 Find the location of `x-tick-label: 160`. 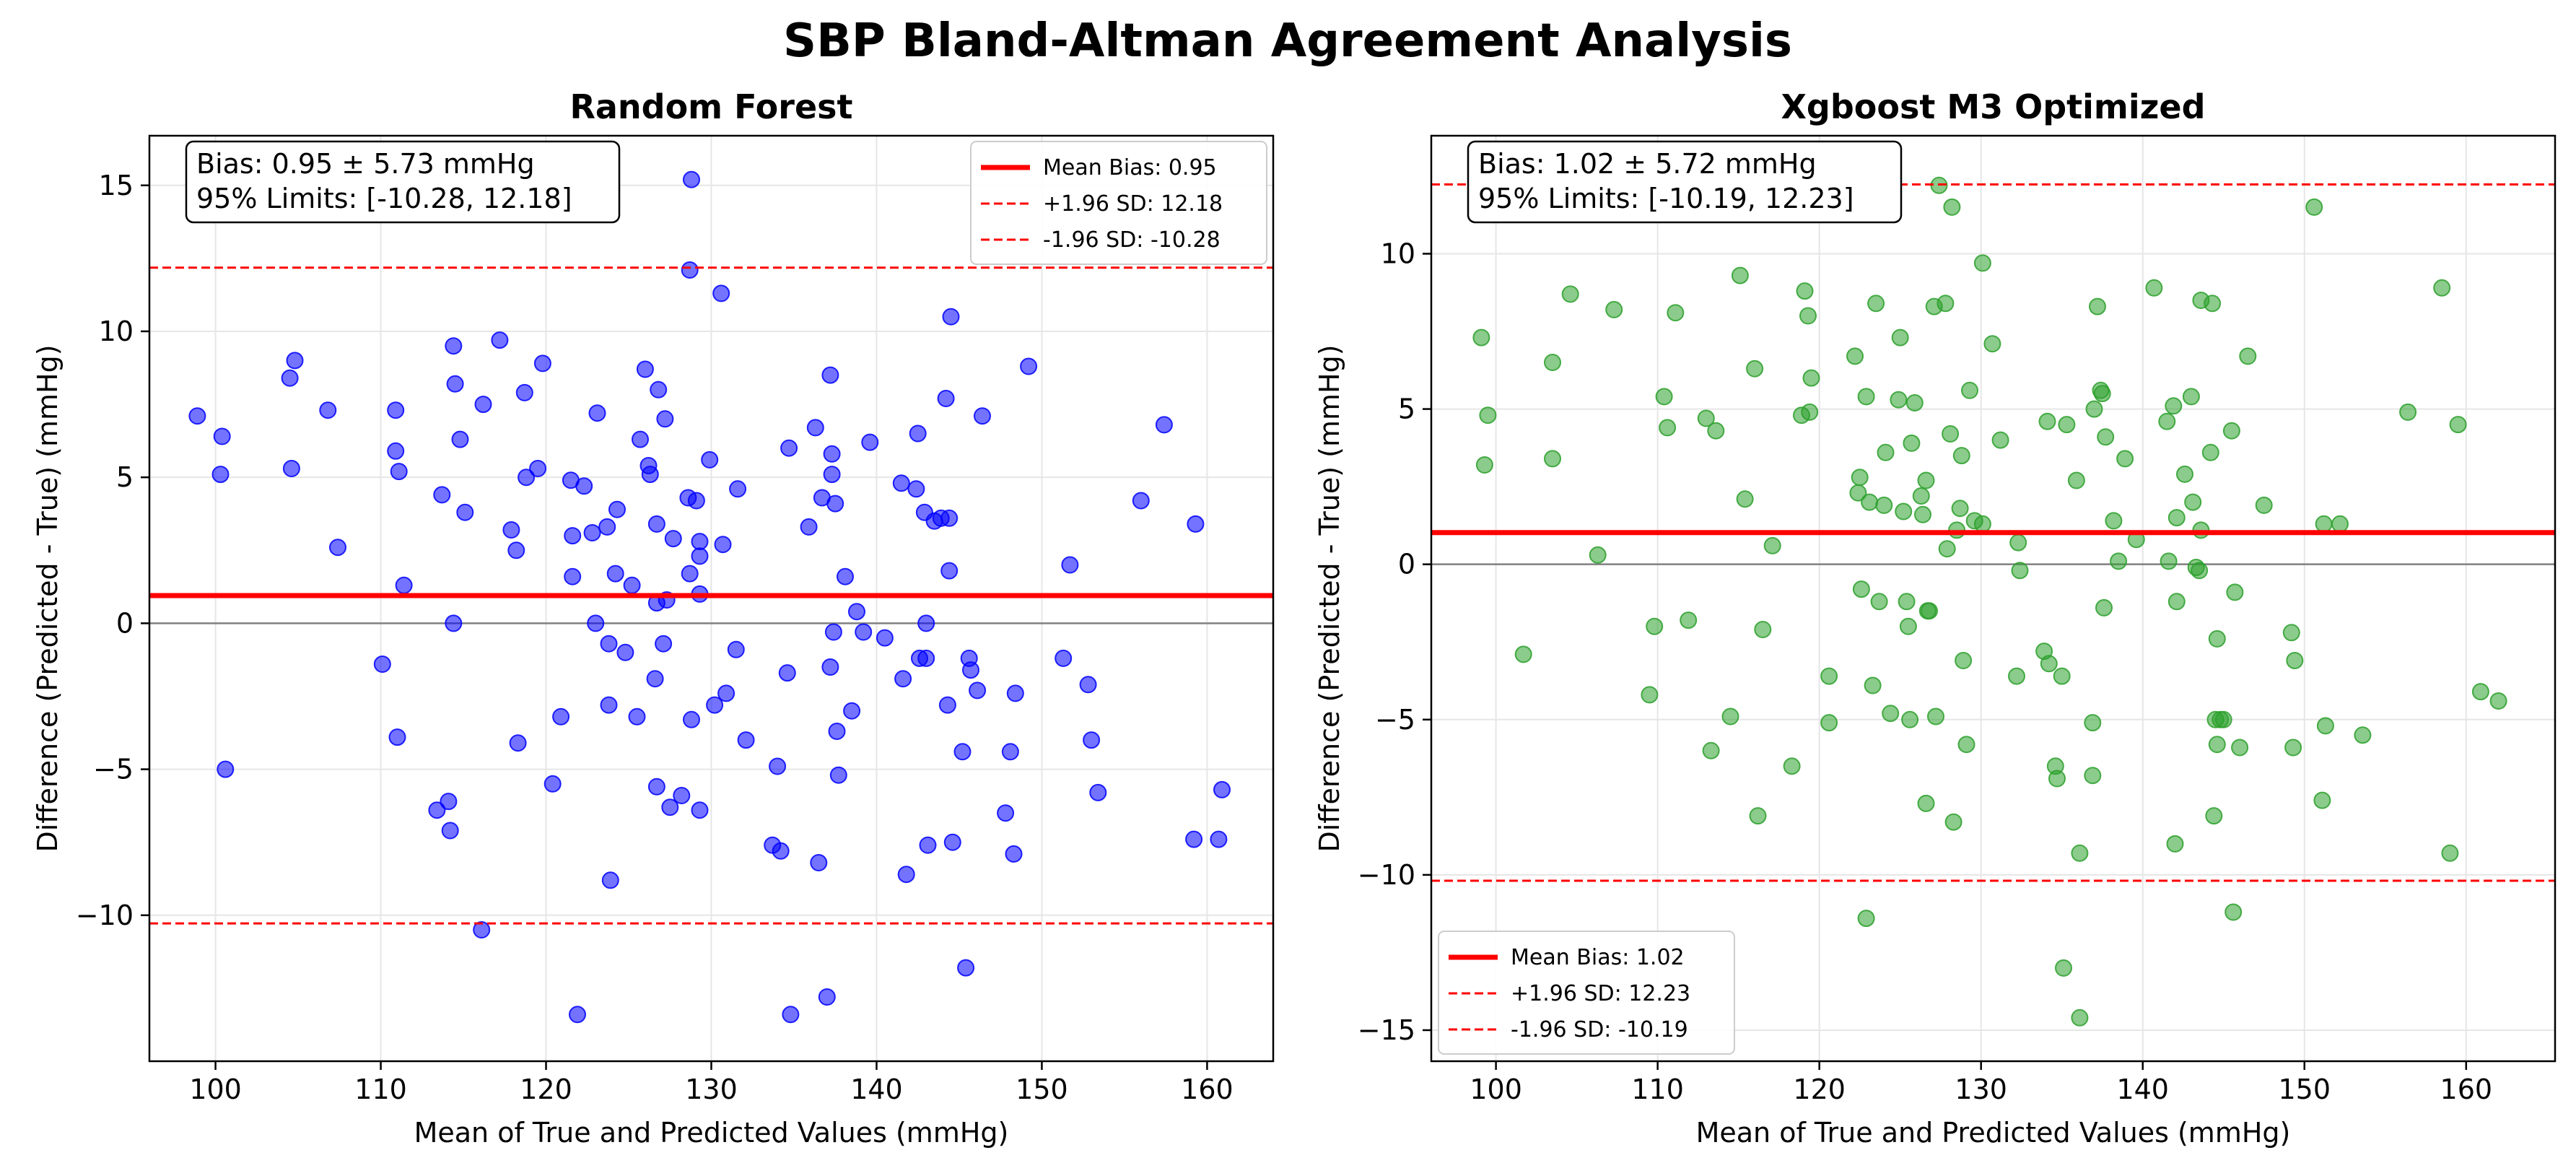

x-tick-label: 160 is located at coordinates (1207, 1089).